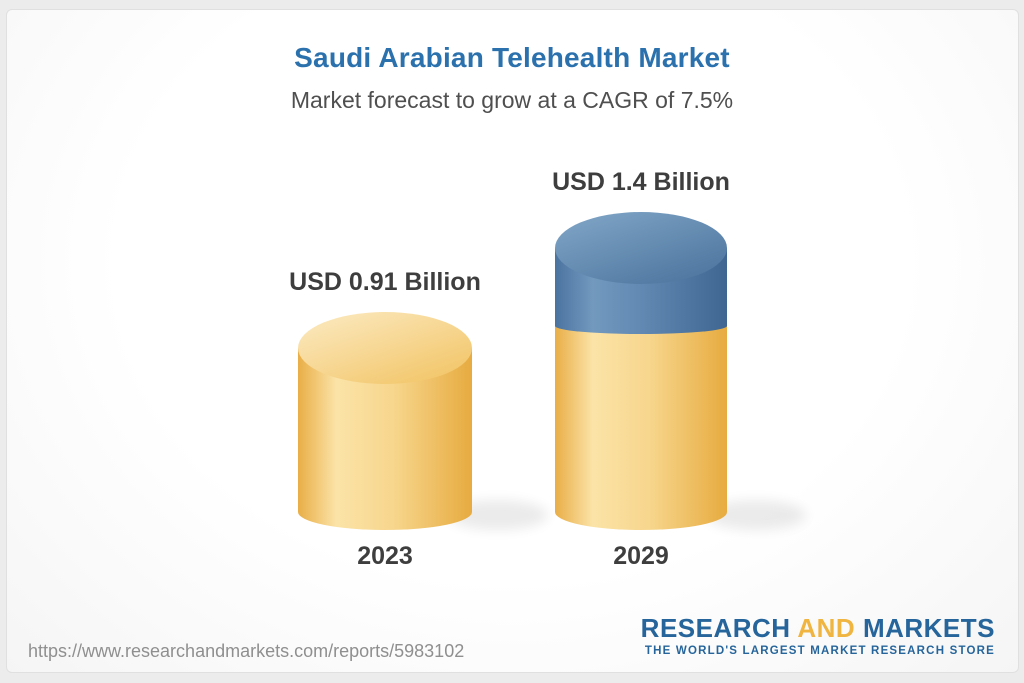  I want to click on brand-word-research: RESEARCH, so click(715, 628).